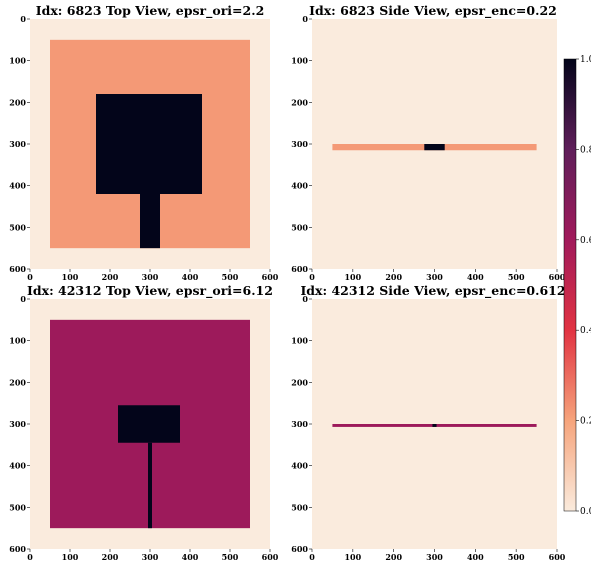 This screenshot has width=591, height=562. Describe the element at coordinates (585, 60) in the screenshot. I see `colorbar-tick-label: 1.0` at that location.